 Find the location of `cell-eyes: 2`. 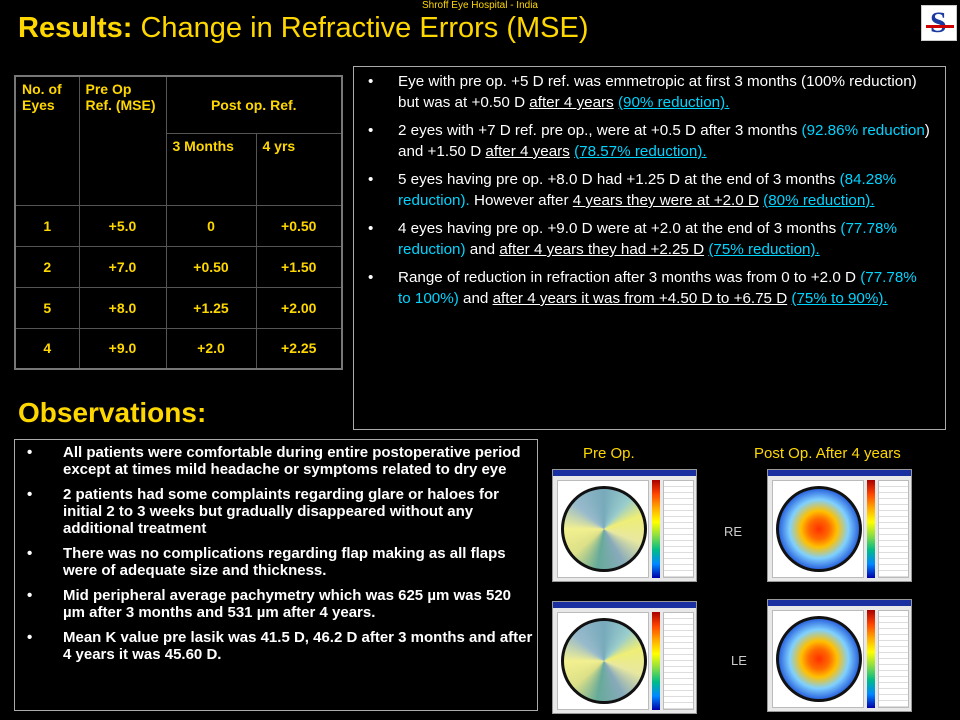

cell-eyes: 2 is located at coordinates (47, 266).